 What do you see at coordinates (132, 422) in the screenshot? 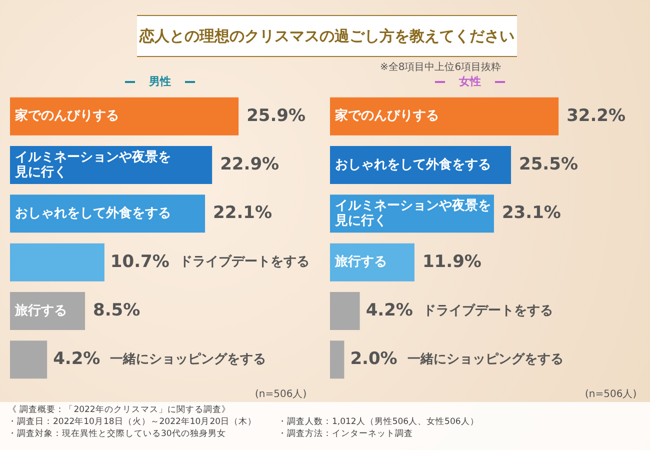
I see `text: ・調査日：2022年10月18日（火）～2022年10月20日（木）` at bounding box center [132, 422].